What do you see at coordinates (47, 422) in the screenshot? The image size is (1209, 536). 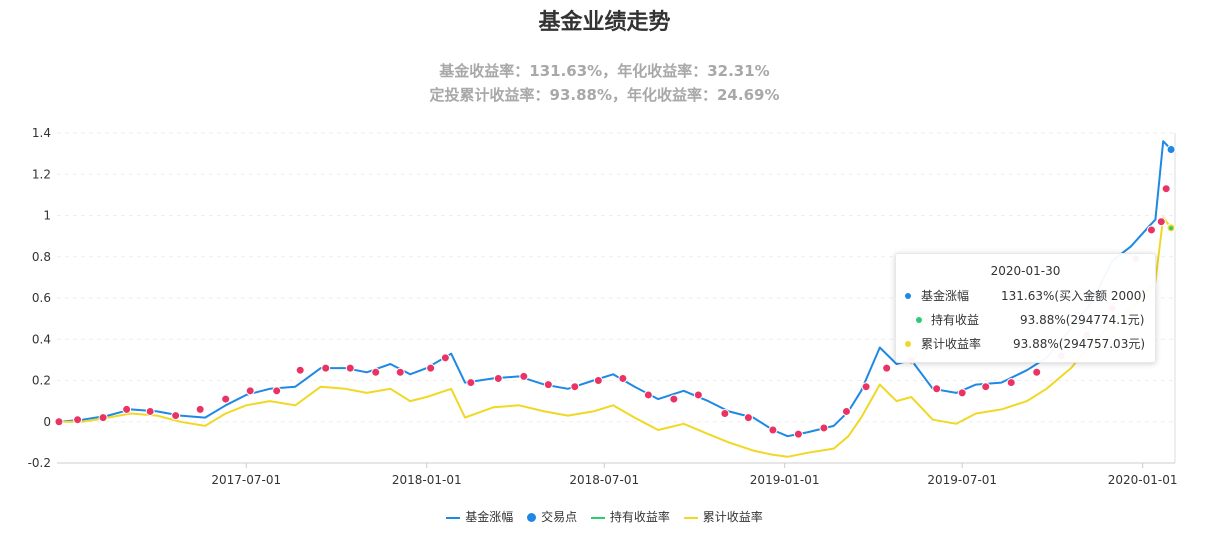 I see `y-tick-label: 0` at bounding box center [47, 422].